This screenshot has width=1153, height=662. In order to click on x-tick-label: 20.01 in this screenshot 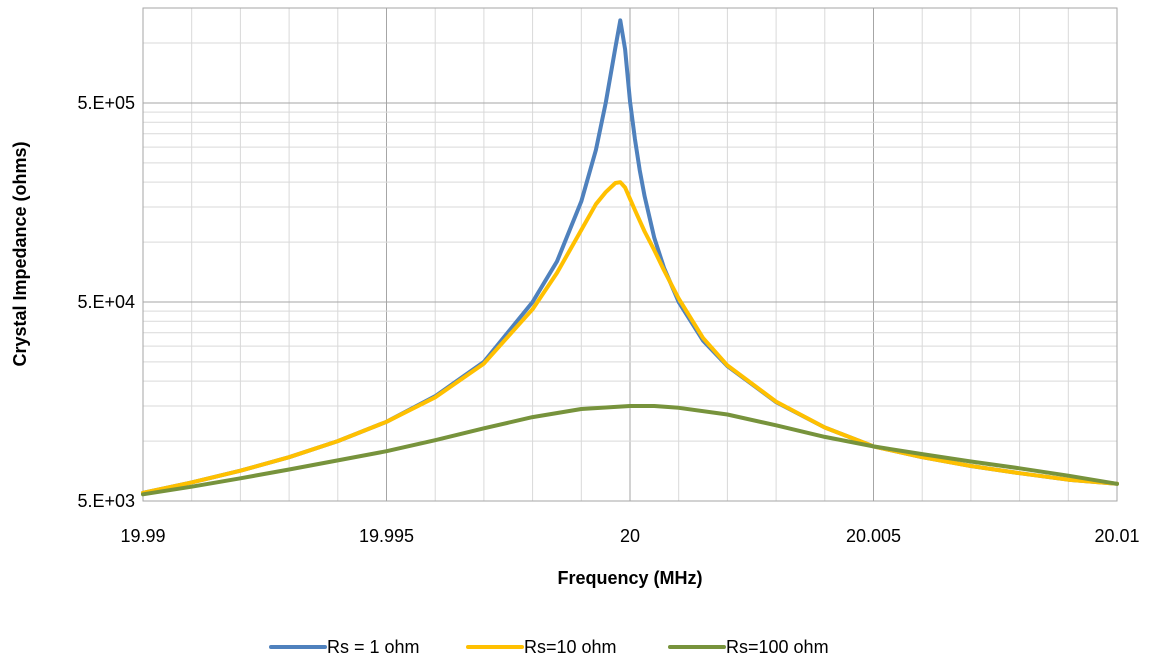, I will do `click(1116, 536)`.